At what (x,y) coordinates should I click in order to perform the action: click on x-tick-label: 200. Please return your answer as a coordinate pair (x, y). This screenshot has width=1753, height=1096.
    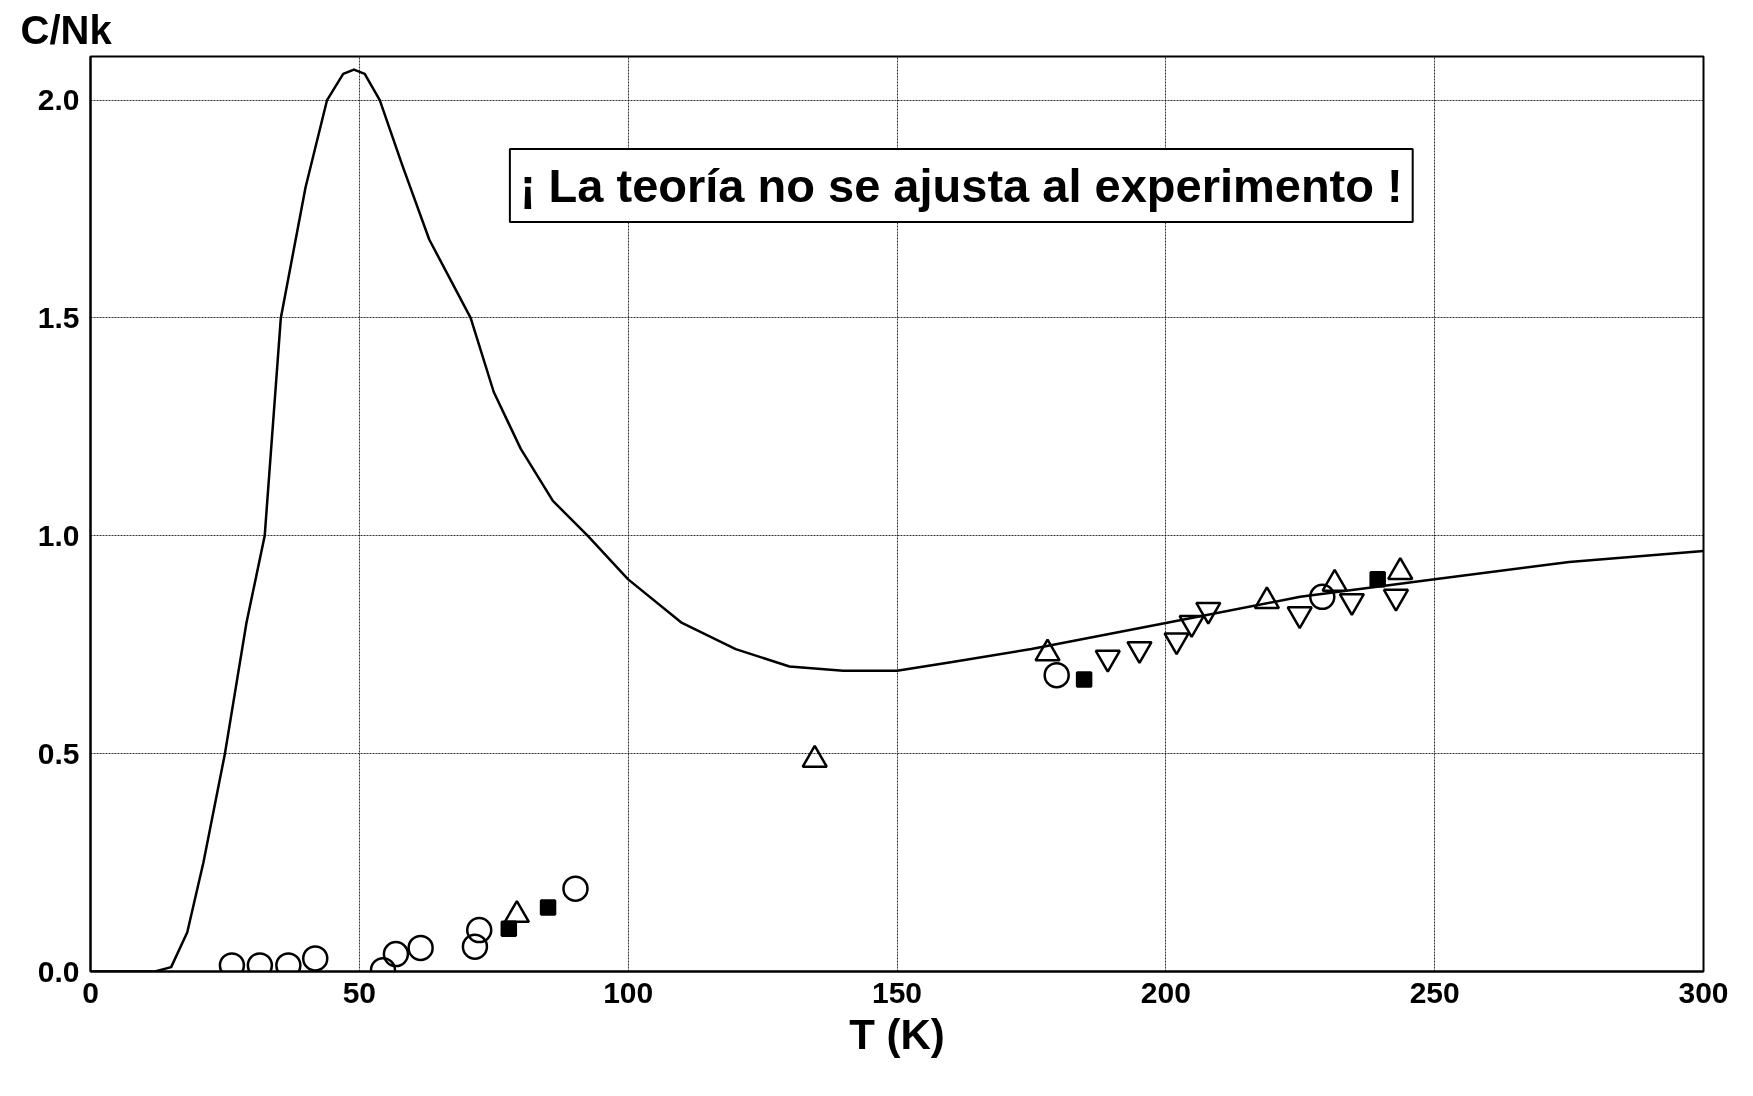
    Looking at the image, I should click on (1165, 992).